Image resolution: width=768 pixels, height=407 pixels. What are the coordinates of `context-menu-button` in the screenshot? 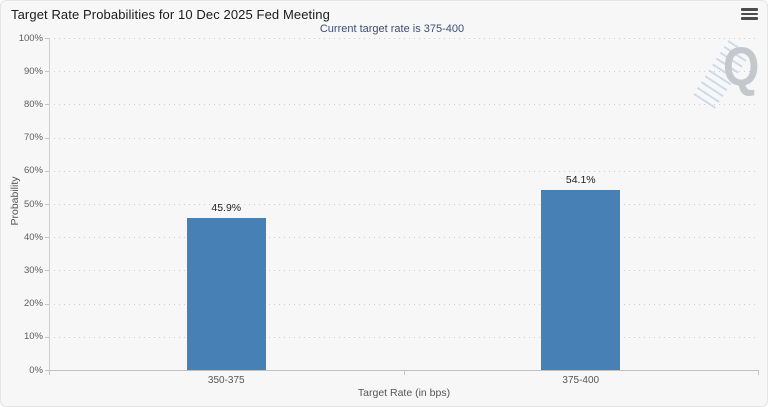 It's located at (749, 14).